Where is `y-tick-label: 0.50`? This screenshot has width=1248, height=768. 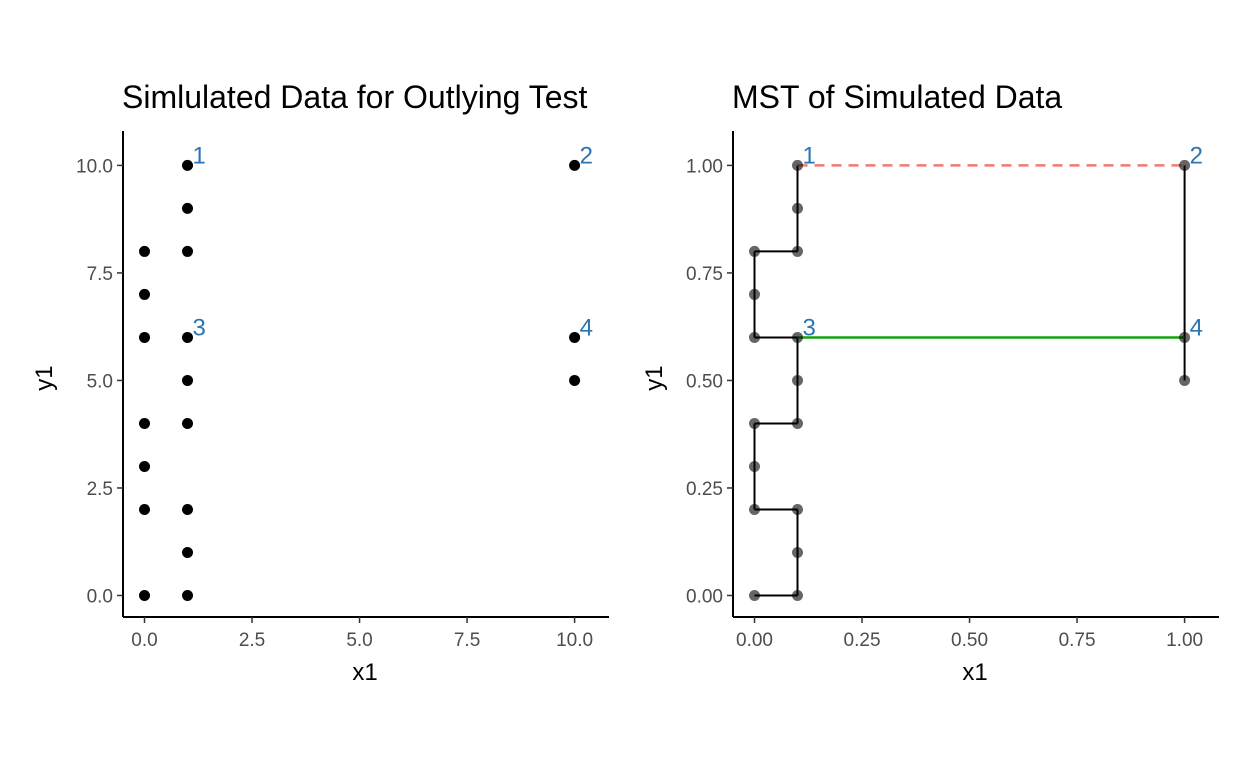
y-tick-label: 0.50 is located at coordinates (704, 381).